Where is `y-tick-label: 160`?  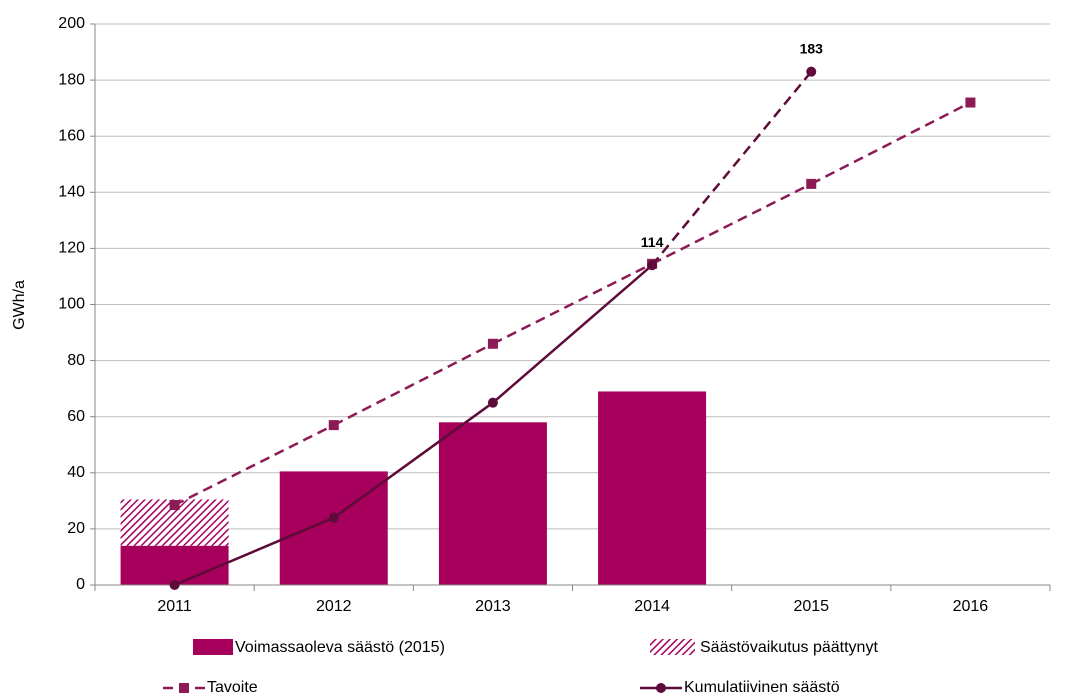 y-tick-label: 160 is located at coordinates (71, 135).